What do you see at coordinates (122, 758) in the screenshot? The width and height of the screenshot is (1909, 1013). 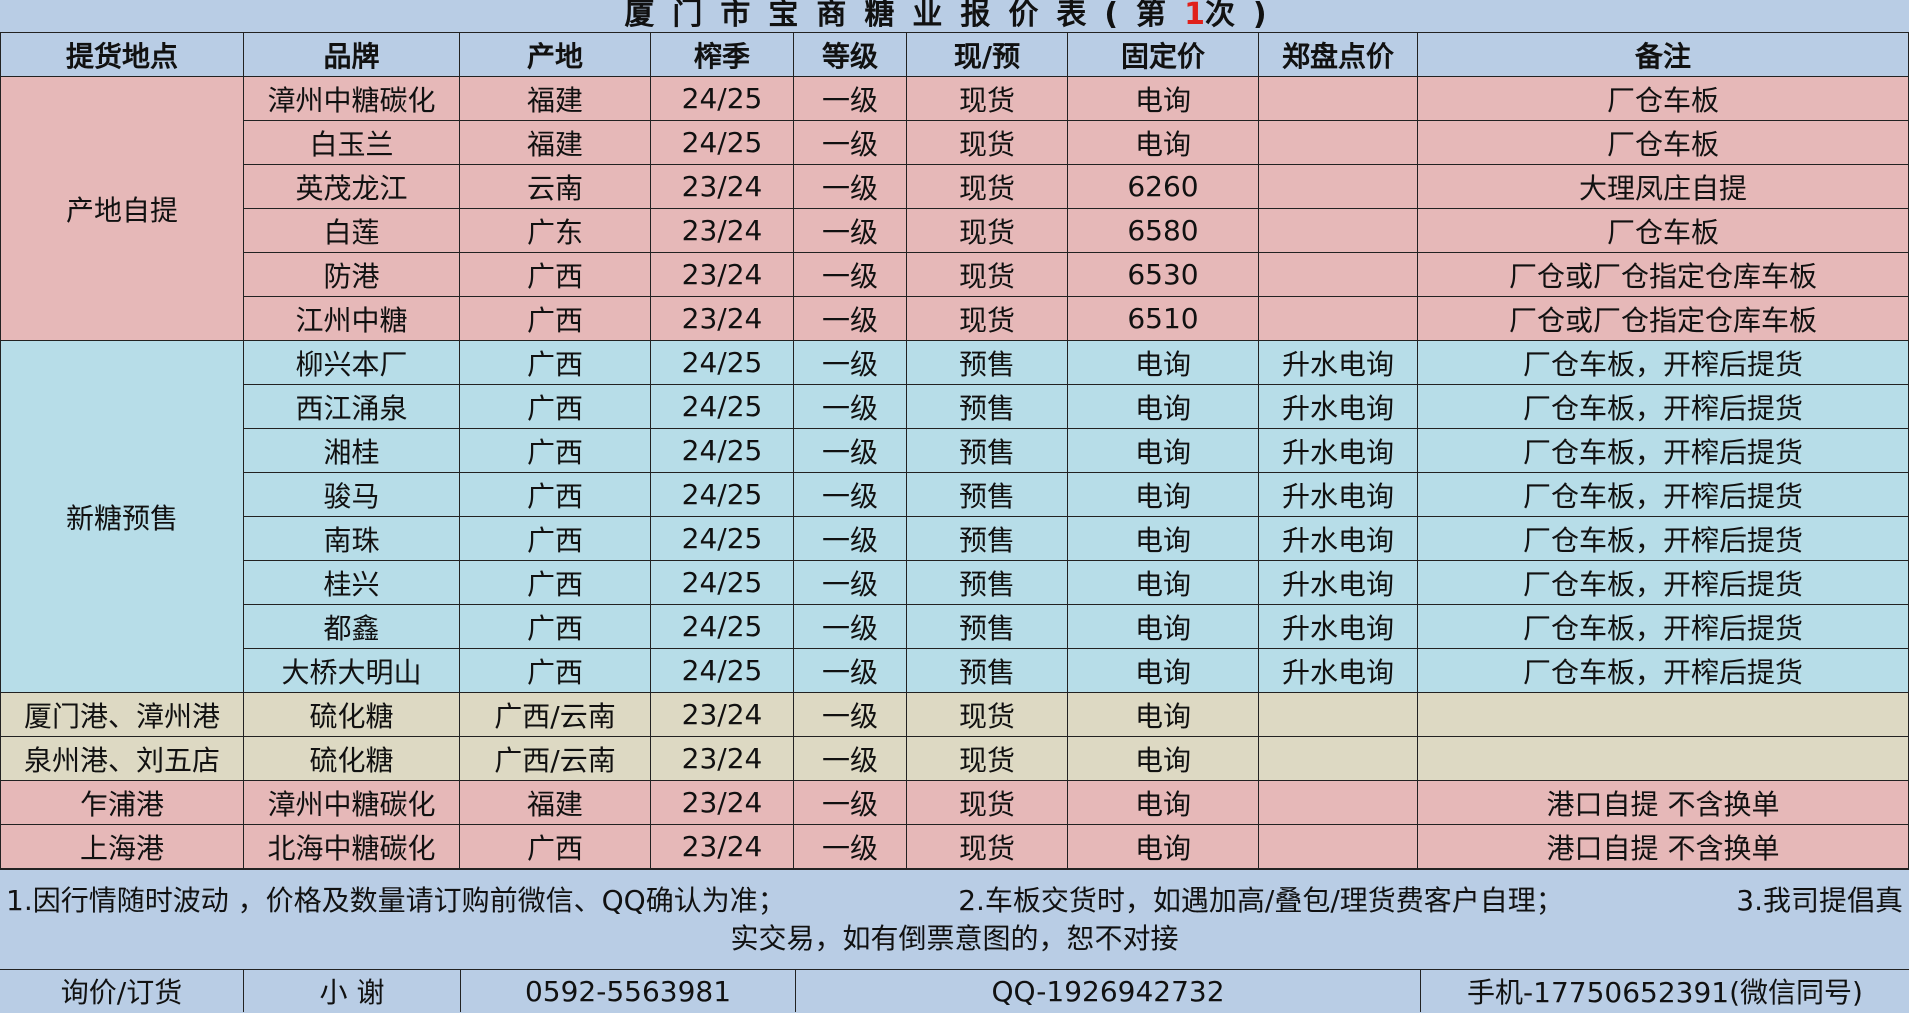 I see `location-cell: 泉州港、刘五店` at bounding box center [122, 758].